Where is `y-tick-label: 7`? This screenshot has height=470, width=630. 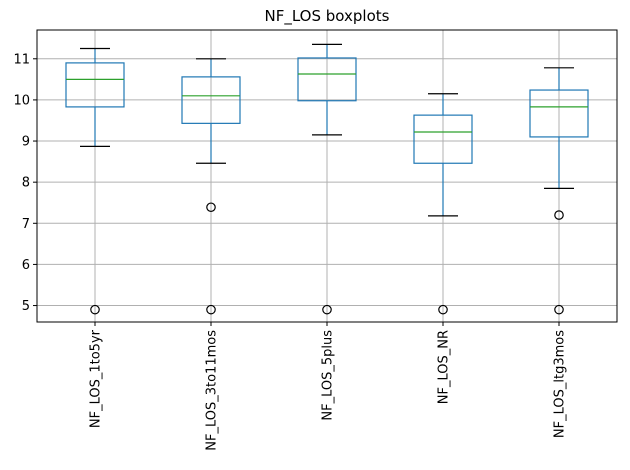 y-tick-label: 7 is located at coordinates (26, 224).